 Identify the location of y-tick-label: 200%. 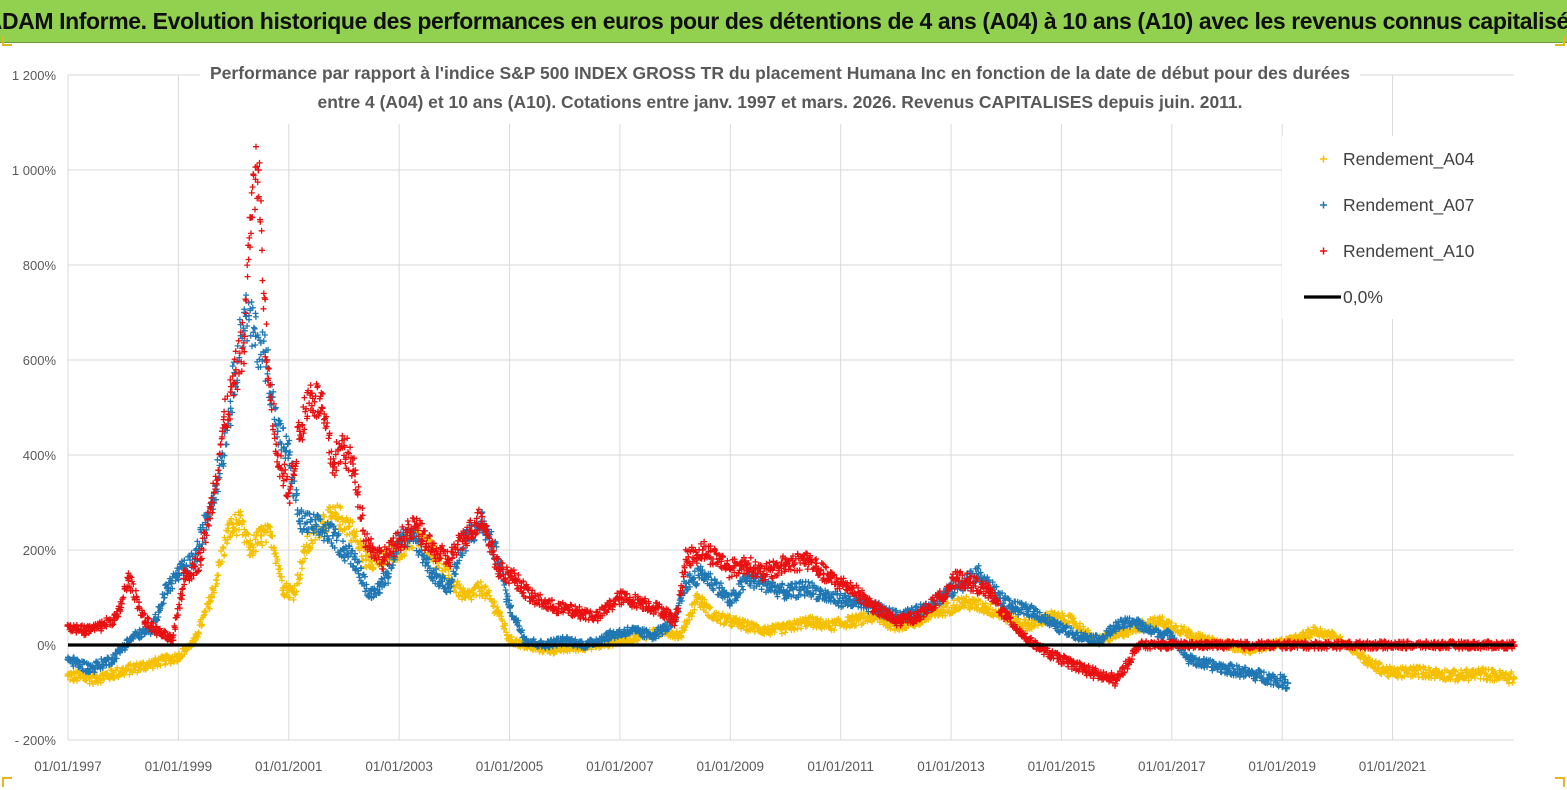
(40, 550).